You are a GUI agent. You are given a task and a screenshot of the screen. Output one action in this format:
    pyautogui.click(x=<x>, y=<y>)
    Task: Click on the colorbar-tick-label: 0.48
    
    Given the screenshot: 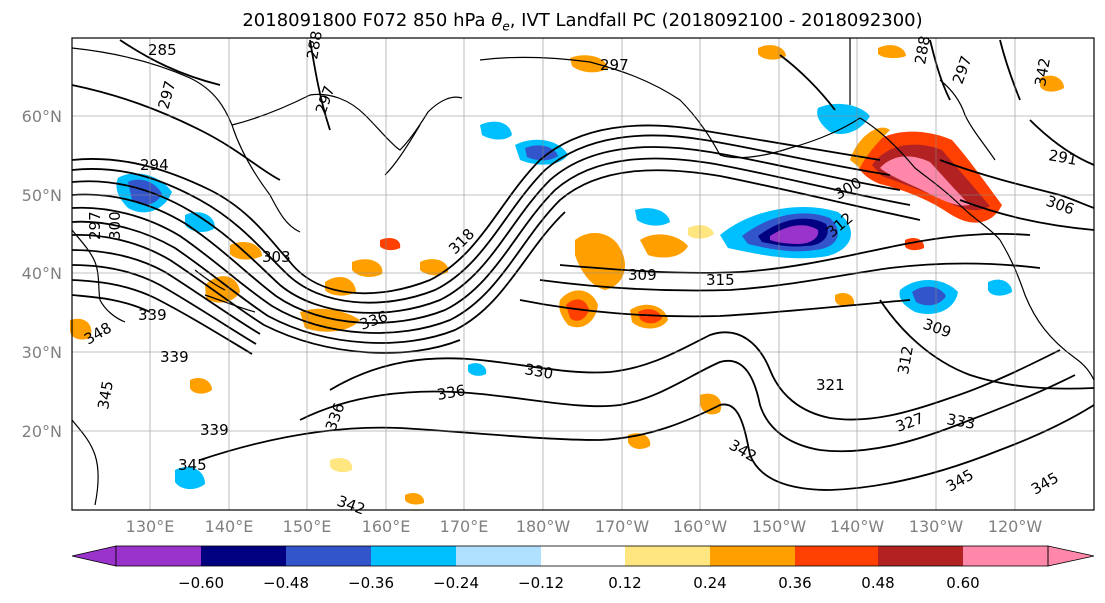 What is the action you would take?
    pyautogui.click(x=877, y=583)
    